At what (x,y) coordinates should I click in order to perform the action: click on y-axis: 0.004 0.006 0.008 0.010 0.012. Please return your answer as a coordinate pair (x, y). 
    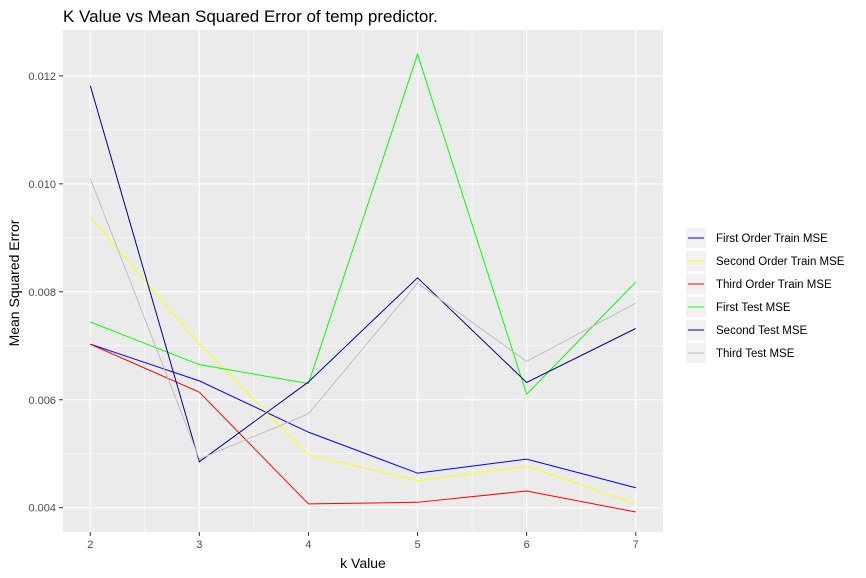
    Looking at the image, I should click on (45, 293).